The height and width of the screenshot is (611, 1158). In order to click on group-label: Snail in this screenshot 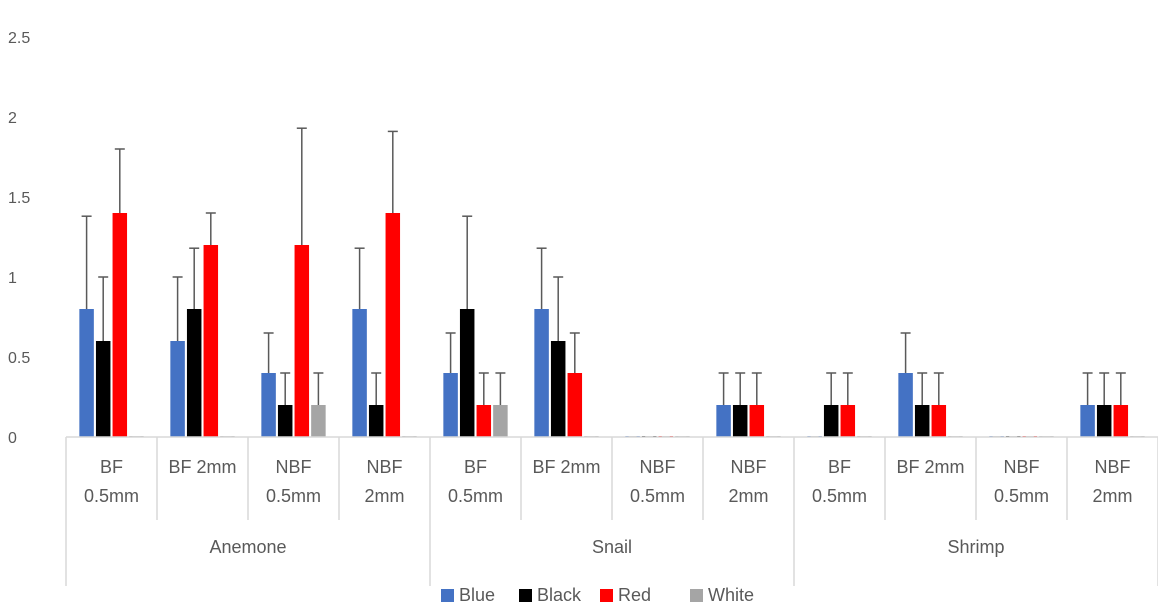, I will do `click(612, 547)`.